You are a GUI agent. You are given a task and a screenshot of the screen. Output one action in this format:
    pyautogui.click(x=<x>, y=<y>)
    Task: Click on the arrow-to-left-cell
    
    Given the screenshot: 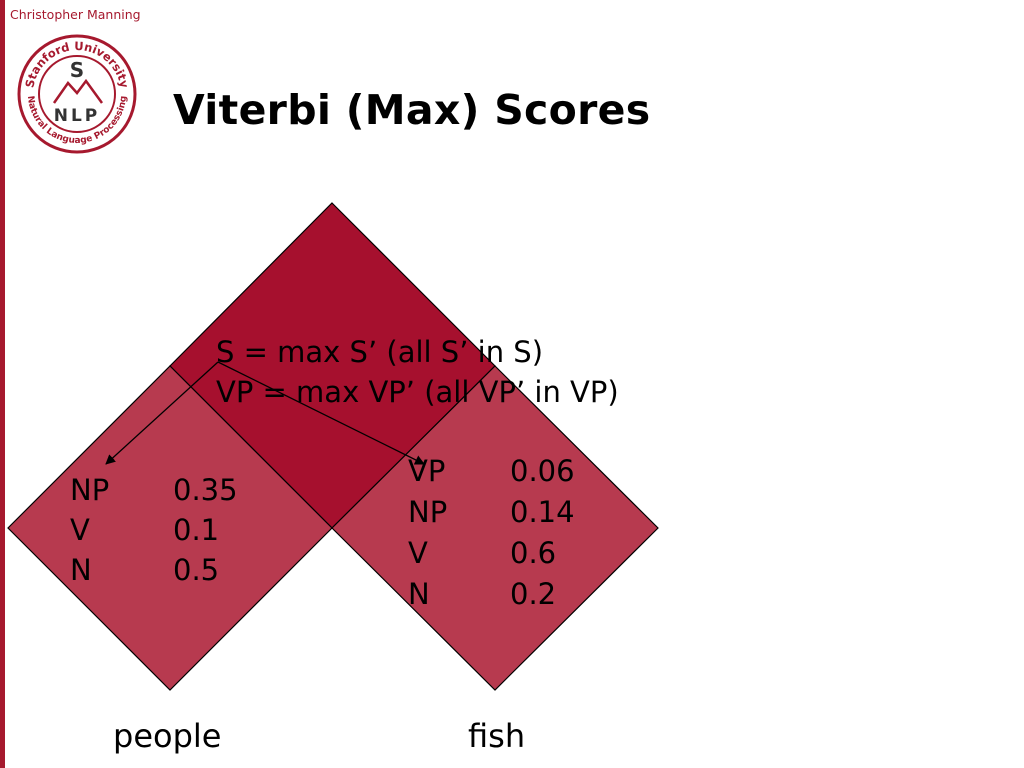 What is the action you would take?
    pyautogui.click(x=162, y=413)
    